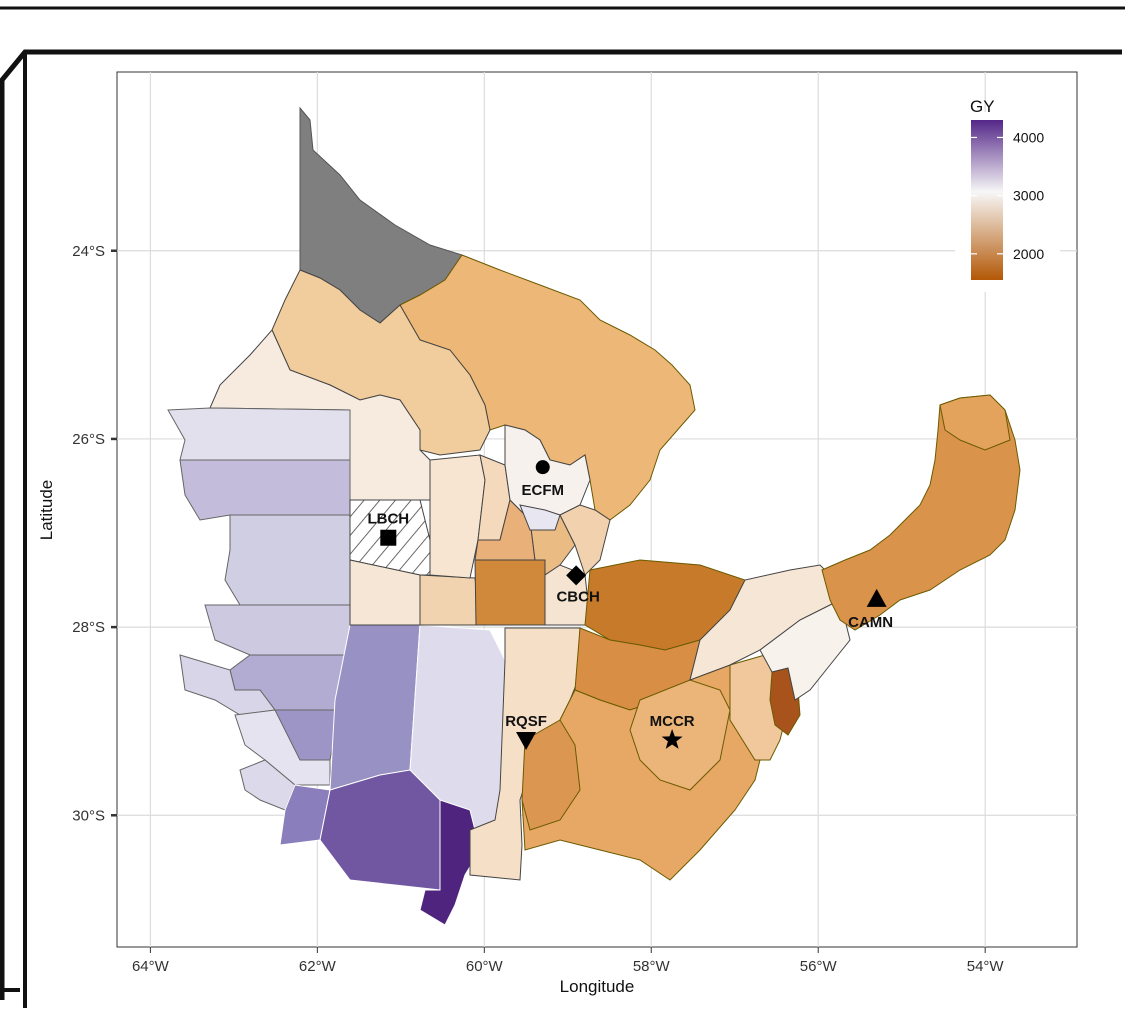 The image size is (1125, 1013). Describe the element at coordinates (88, 439) in the screenshot. I see `y-tick-label: 26°S` at that location.